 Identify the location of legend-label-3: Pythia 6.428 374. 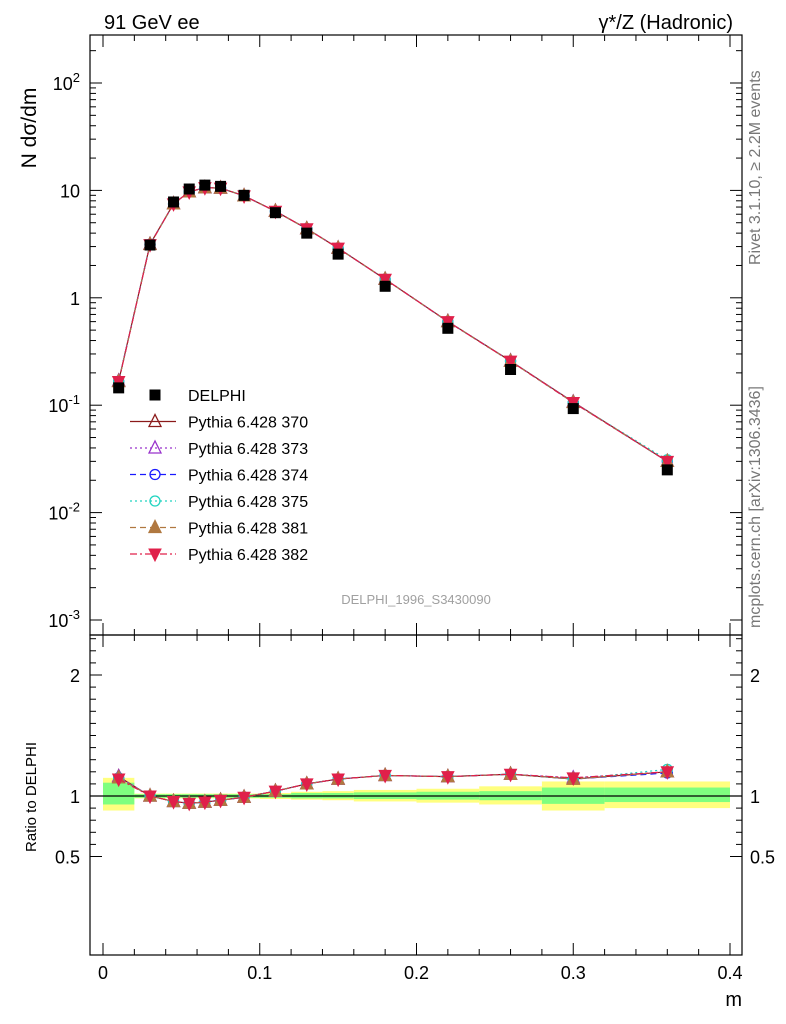
(248, 476).